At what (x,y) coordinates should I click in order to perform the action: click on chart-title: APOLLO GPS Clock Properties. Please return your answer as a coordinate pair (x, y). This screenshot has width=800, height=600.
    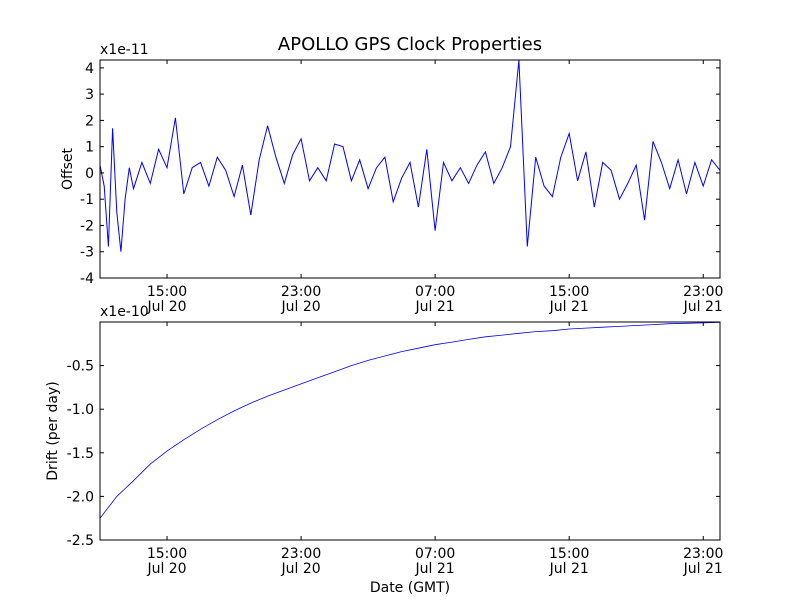
    Looking at the image, I should click on (410, 44).